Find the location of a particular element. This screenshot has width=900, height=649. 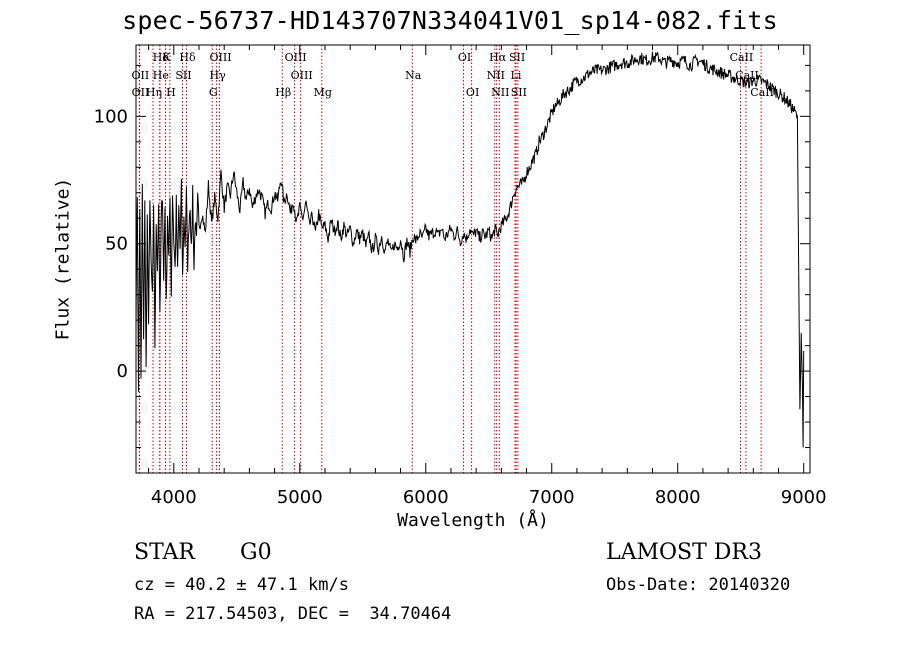

object-class: STAR is located at coordinates (164, 552).